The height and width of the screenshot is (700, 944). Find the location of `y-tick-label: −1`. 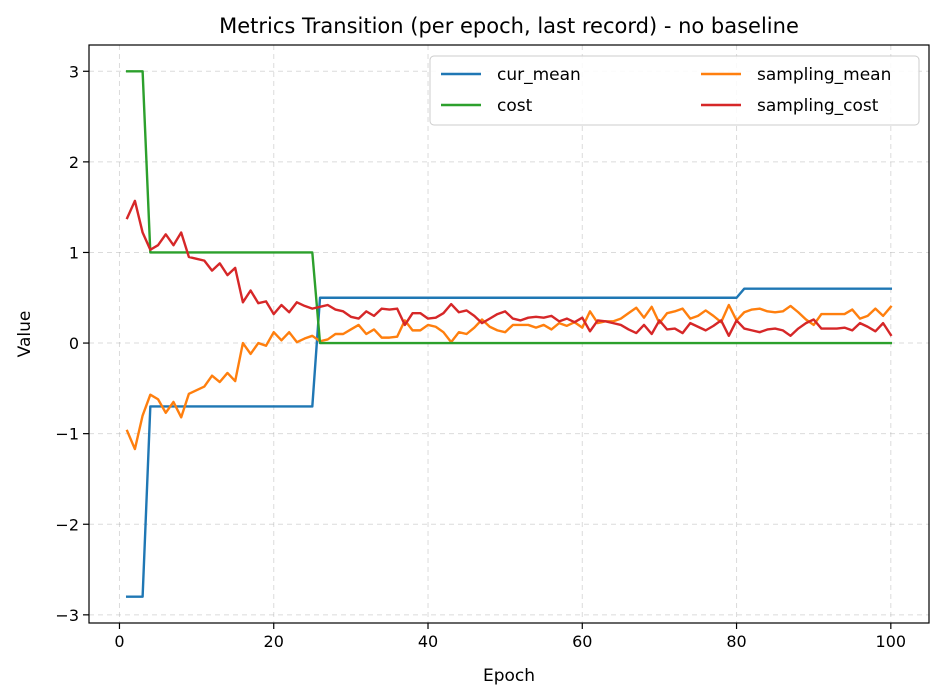

y-tick-label: −1 is located at coordinates (67, 434).